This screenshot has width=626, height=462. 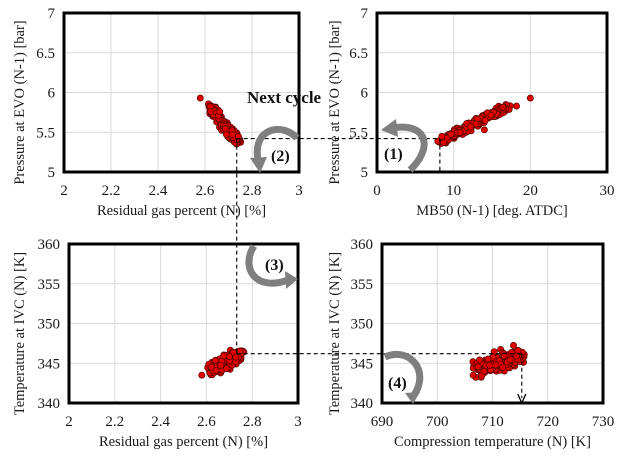 I want to click on step-3-arrow: (3), so click(x=271, y=266).